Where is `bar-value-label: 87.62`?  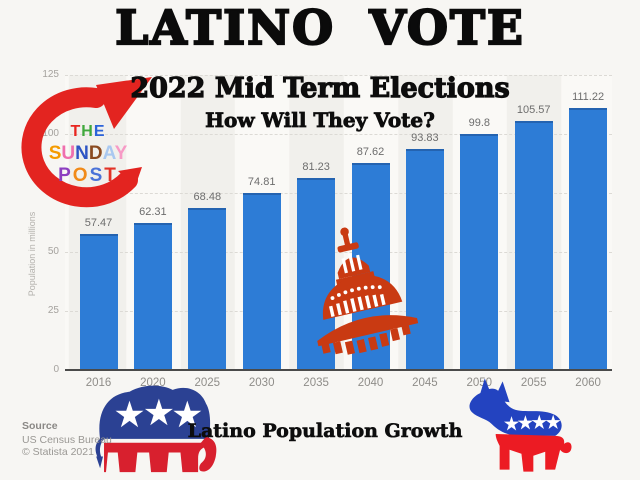 bar-value-label: 87.62 is located at coordinates (370, 152).